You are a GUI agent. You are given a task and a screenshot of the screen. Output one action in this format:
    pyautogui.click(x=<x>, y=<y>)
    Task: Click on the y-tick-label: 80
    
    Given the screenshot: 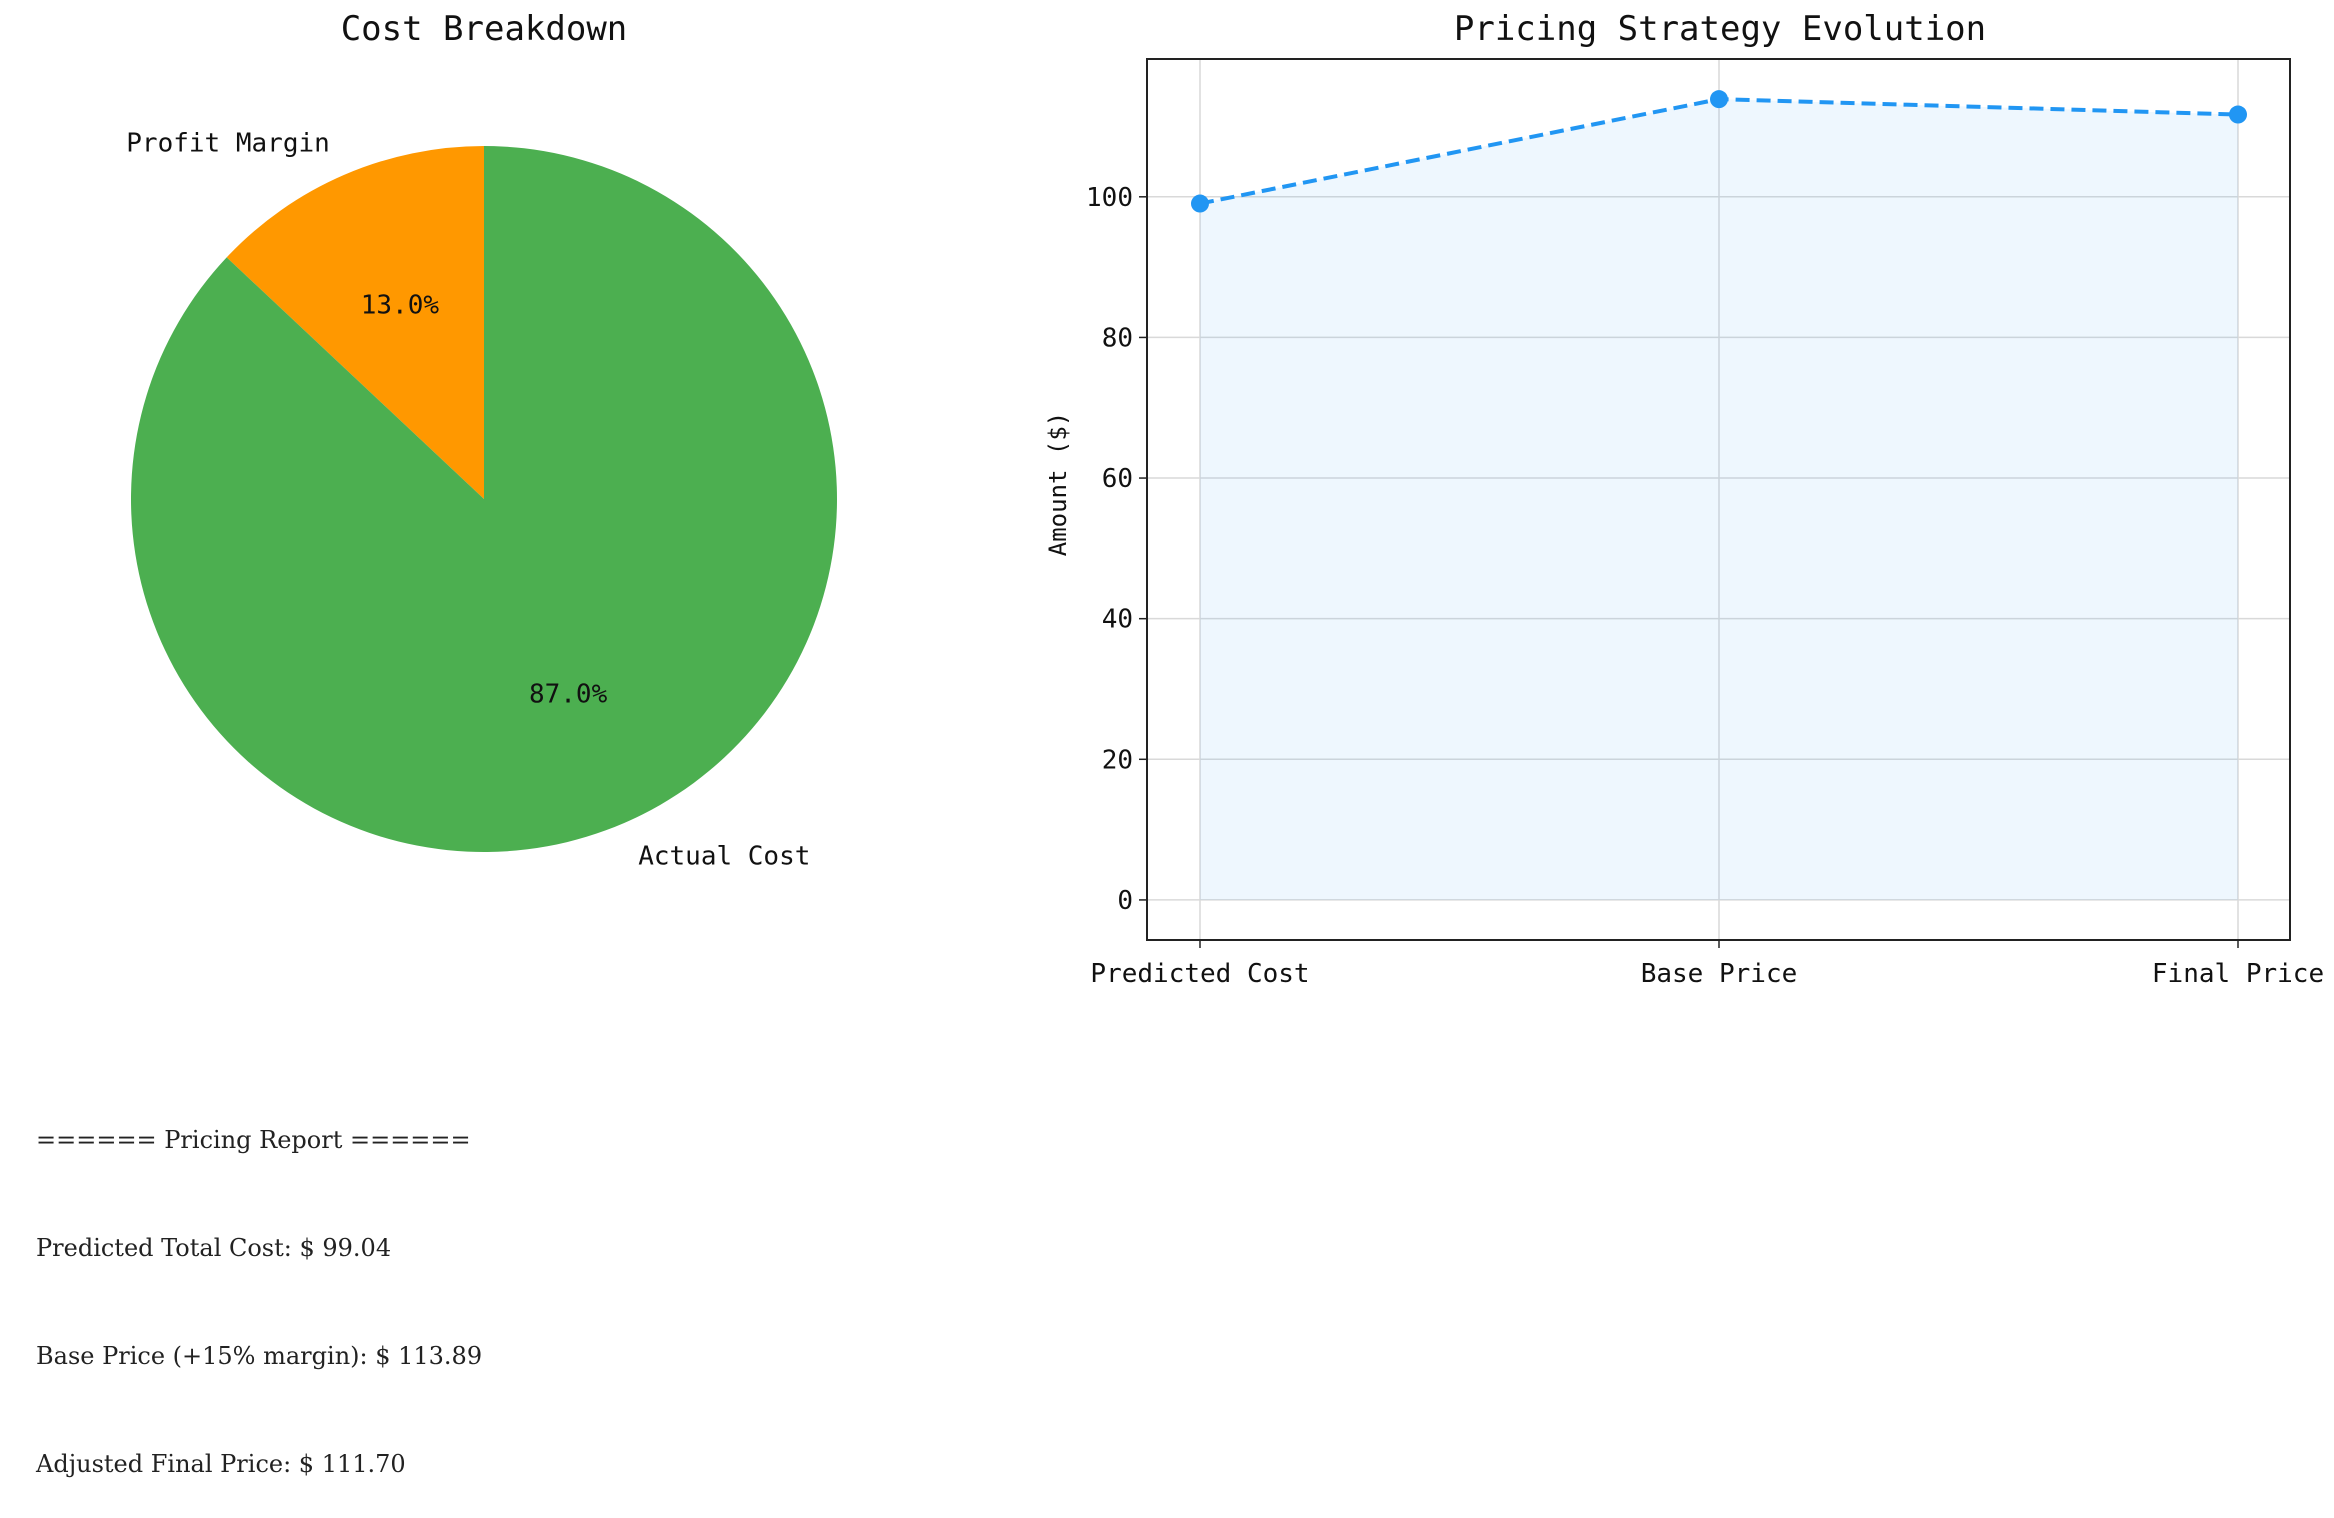 What is the action you would take?
    pyautogui.click(x=1117, y=338)
    